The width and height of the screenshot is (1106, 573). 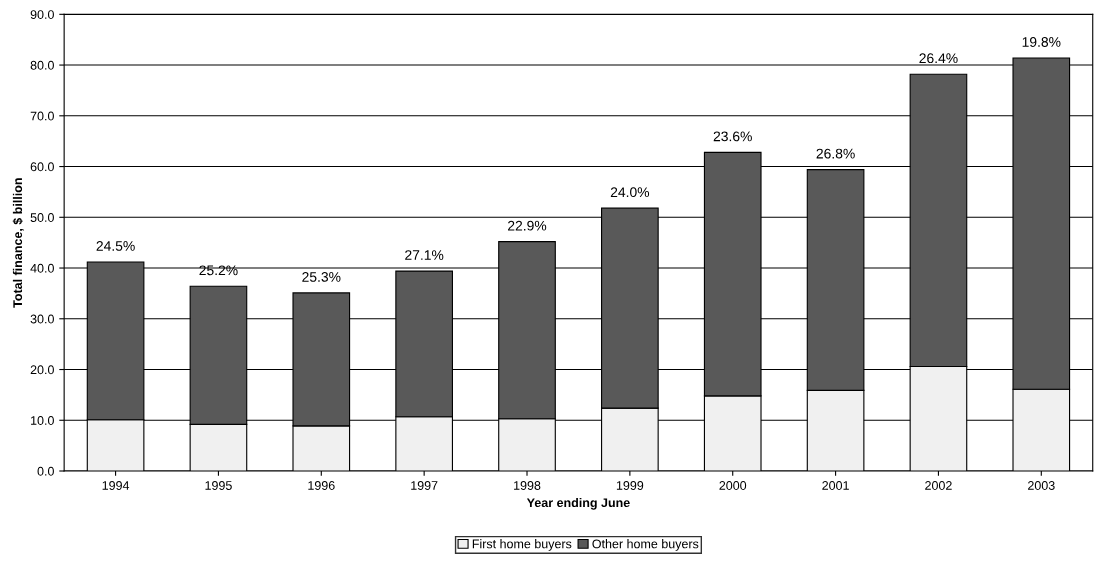 What do you see at coordinates (578, 503) in the screenshot?
I see `x-axis-title: Year ending June` at bounding box center [578, 503].